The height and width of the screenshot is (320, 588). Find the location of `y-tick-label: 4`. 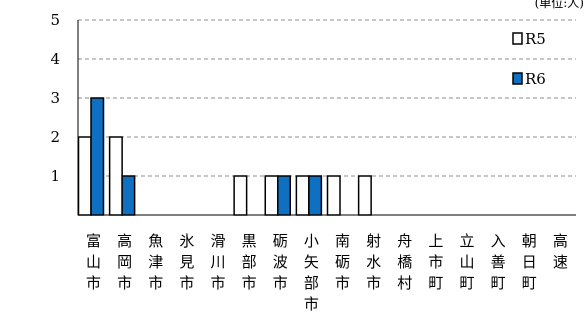

y-tick-label: 4 is located at coordinates (55, 59).